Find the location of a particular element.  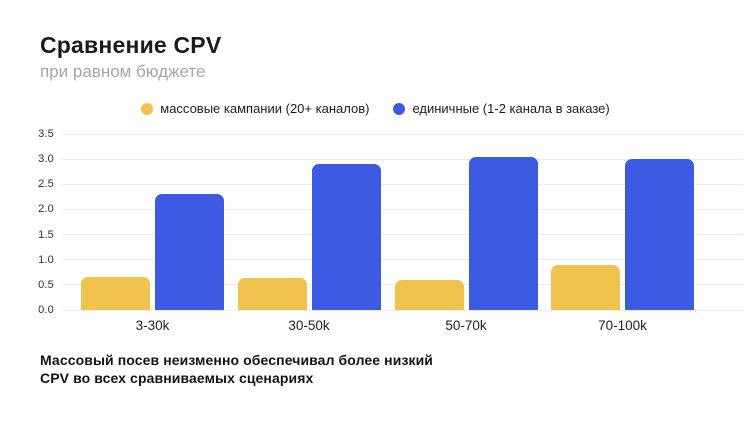

legend-item-single-channels: единичные (1-2 канала в заказе) is located at coordinates (501, 108).